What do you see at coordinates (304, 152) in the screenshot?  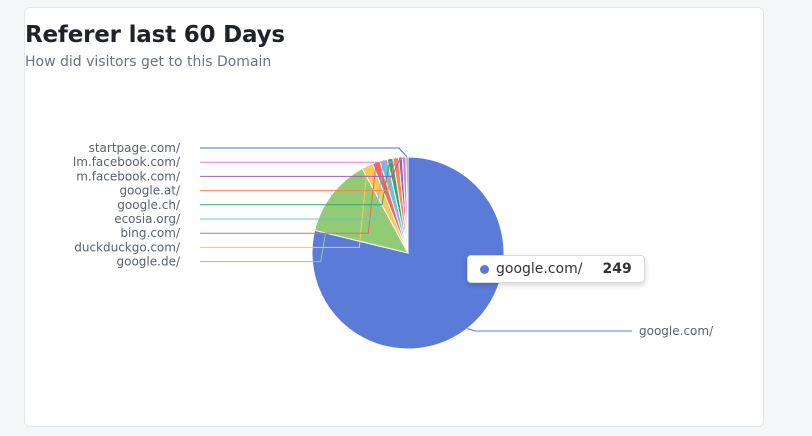 I see `label-line-startpage-com` at bounding box center [304, 152].